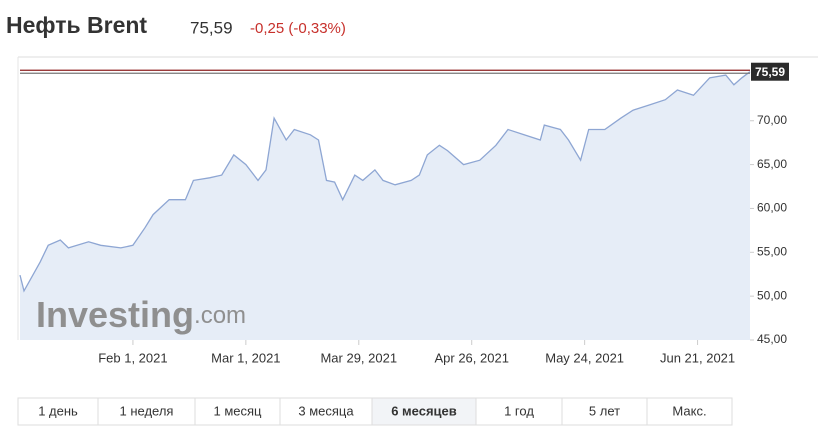 This screenshot has height=441, width=818. Describe the element at coordinates (220, 315) in the screenshot. I see `watermark-suffix: .com` at that location.